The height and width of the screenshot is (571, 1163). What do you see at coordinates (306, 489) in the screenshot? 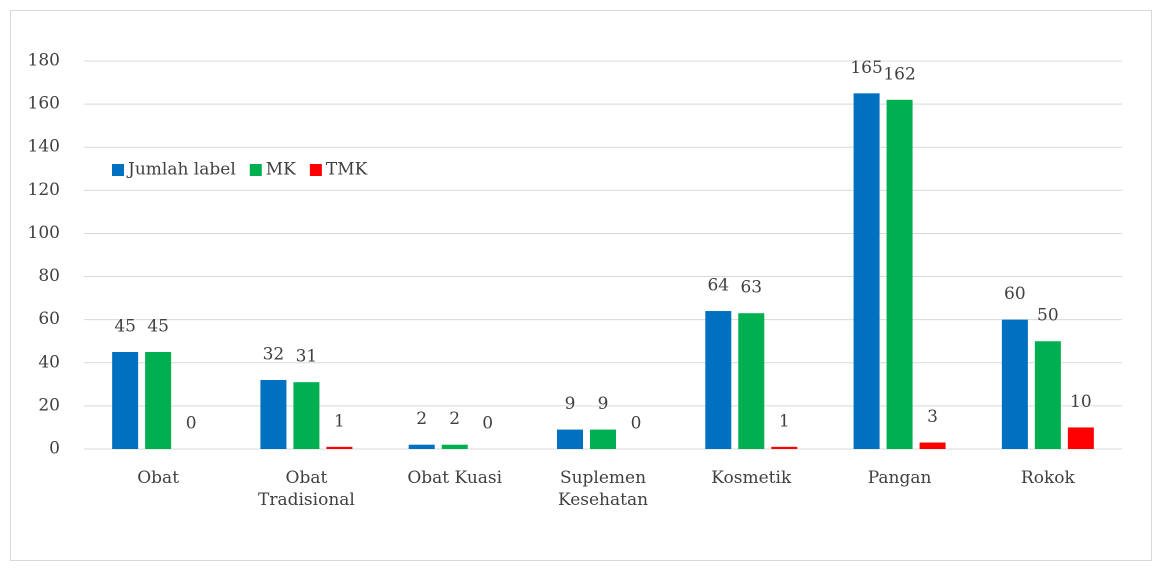
I see `x-tick-label: Obat Tradisional` at bounding box center [306, 489].